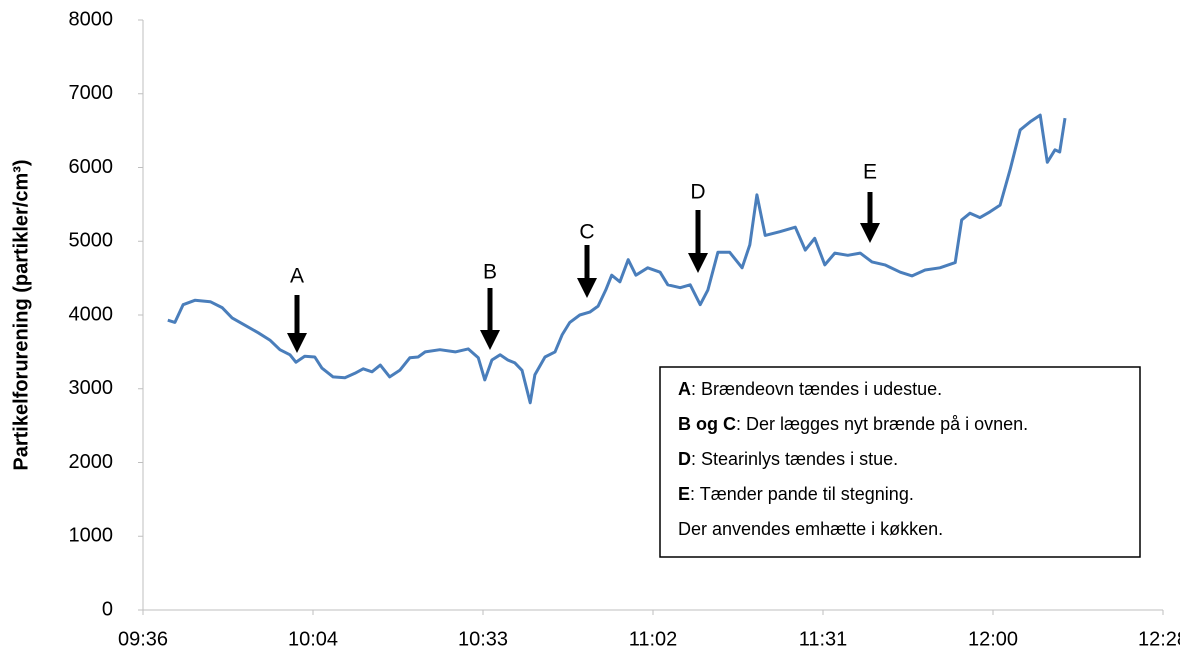 The height and width of the screenshot is (657, 1180). What do you see at coordinates (91, 462) in the screenshot?
I see `y-tick-label: 2000` at bounding box center [91, 462].